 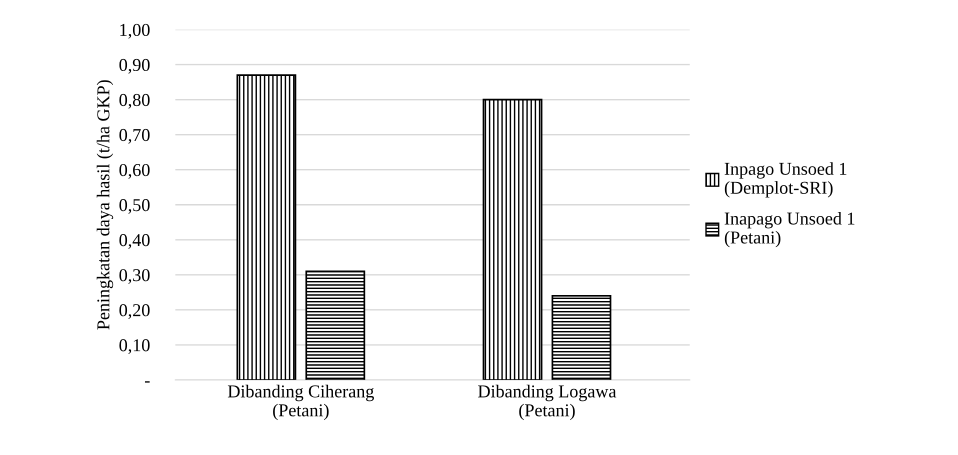 What do you see at coordinates (789, 230) in the screenshot?
I see `legend-label: Inapago Unsoed 1 (Petani)` at bounding box center [789, 230].